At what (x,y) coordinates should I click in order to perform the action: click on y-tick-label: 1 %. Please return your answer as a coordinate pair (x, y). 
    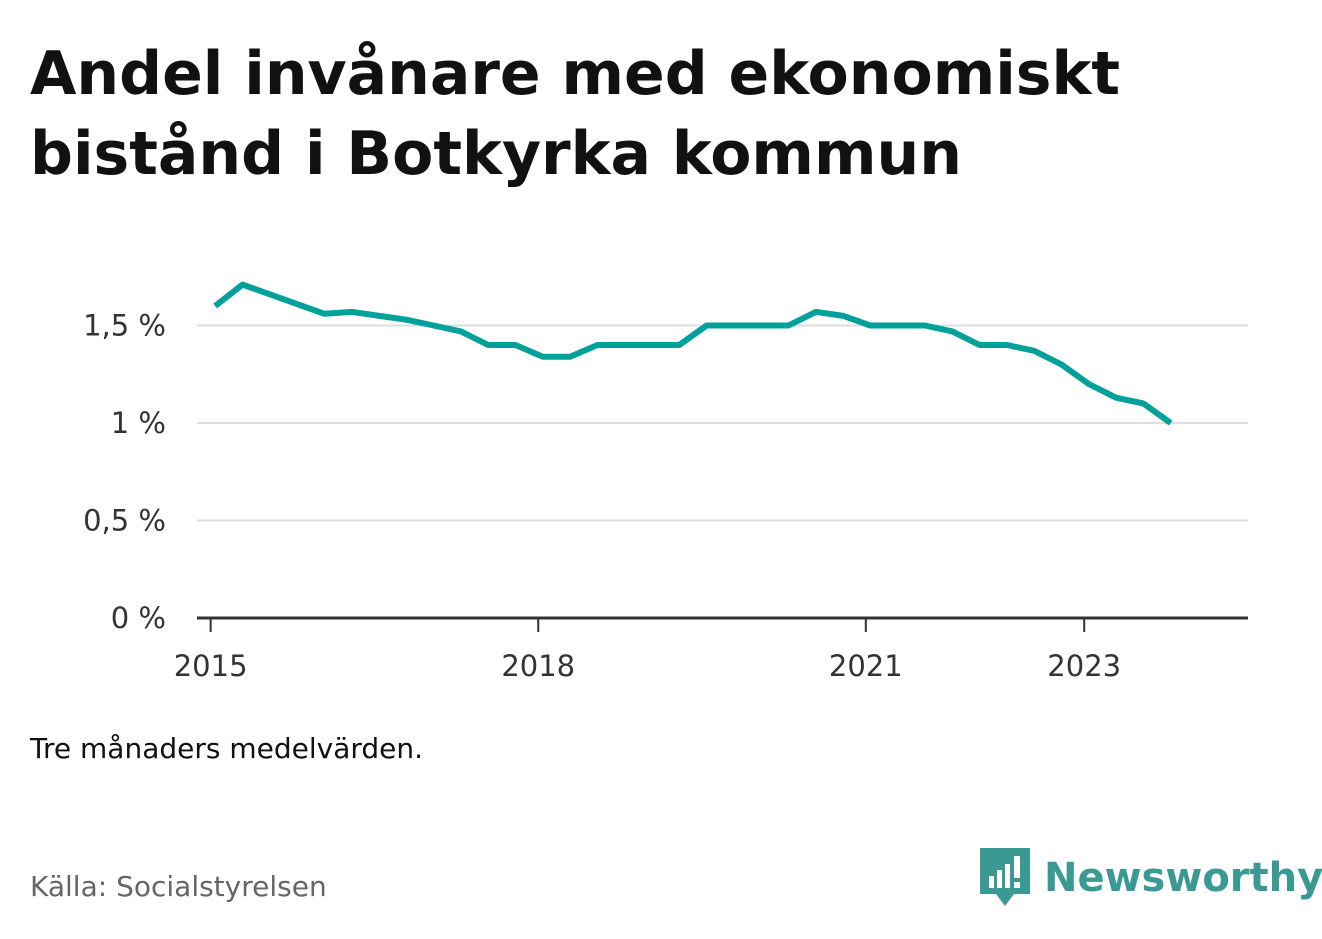
    Looking at the image, I should click on (138, 423).